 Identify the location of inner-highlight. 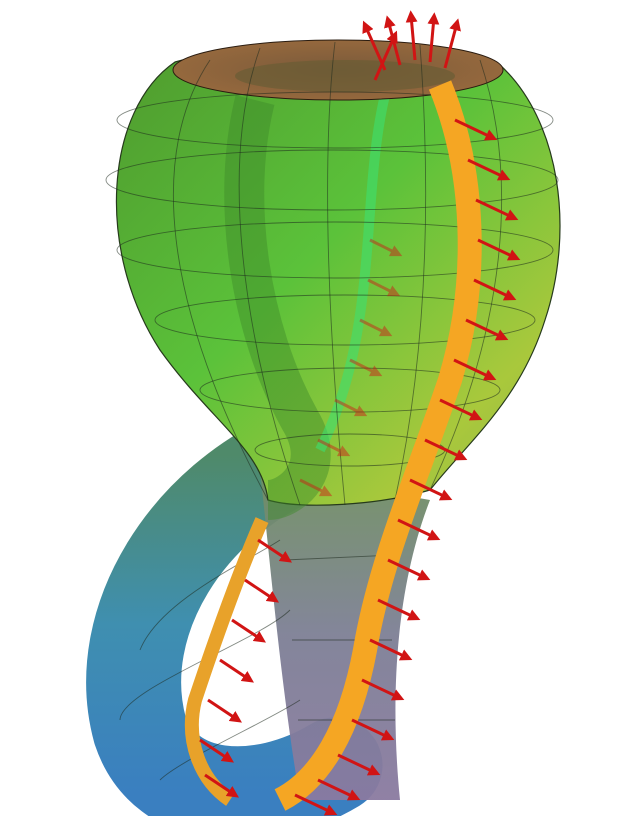
(352, 273).